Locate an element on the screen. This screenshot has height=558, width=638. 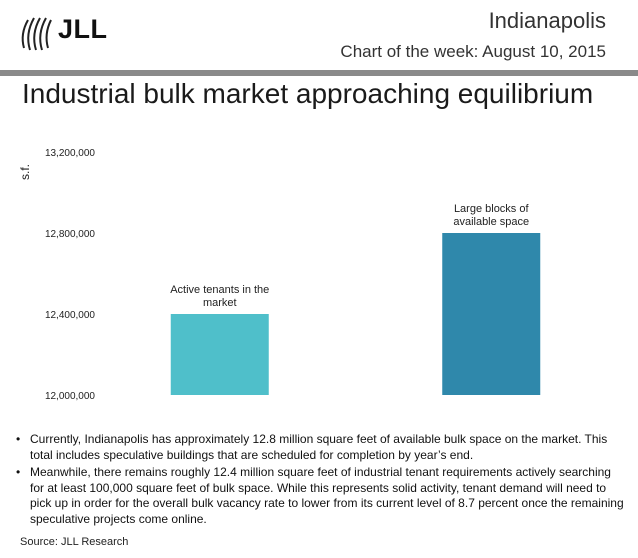
y-tick-label: 12,000,000 is located at coordinates (70, 396).